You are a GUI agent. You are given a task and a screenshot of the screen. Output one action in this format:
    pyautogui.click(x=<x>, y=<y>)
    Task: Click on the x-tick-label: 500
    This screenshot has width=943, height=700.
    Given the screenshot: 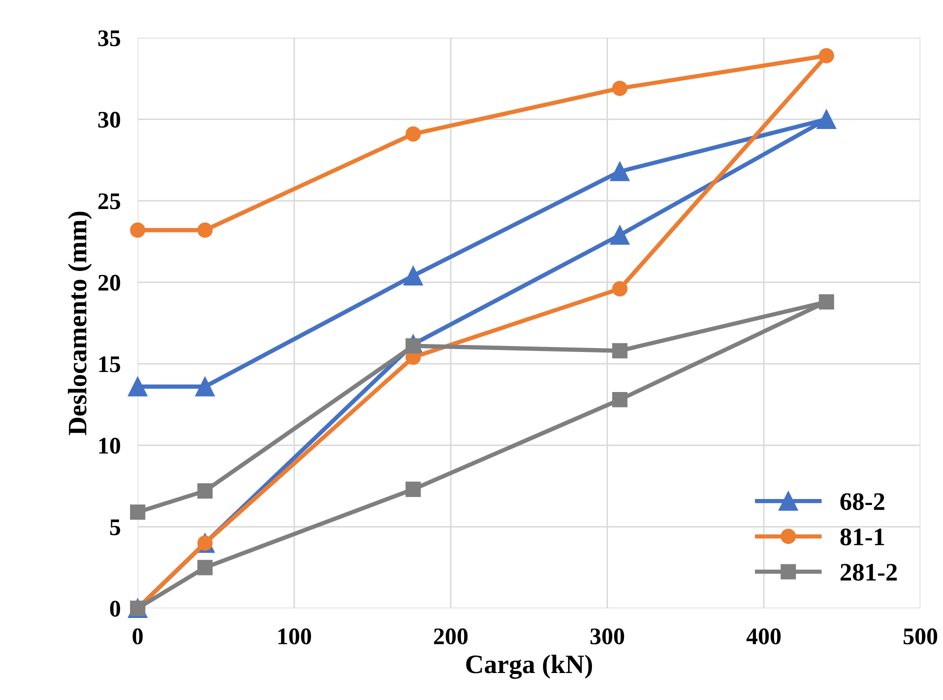 What is the action you would take?
    pyautogui.click(x=921, y=636)
    